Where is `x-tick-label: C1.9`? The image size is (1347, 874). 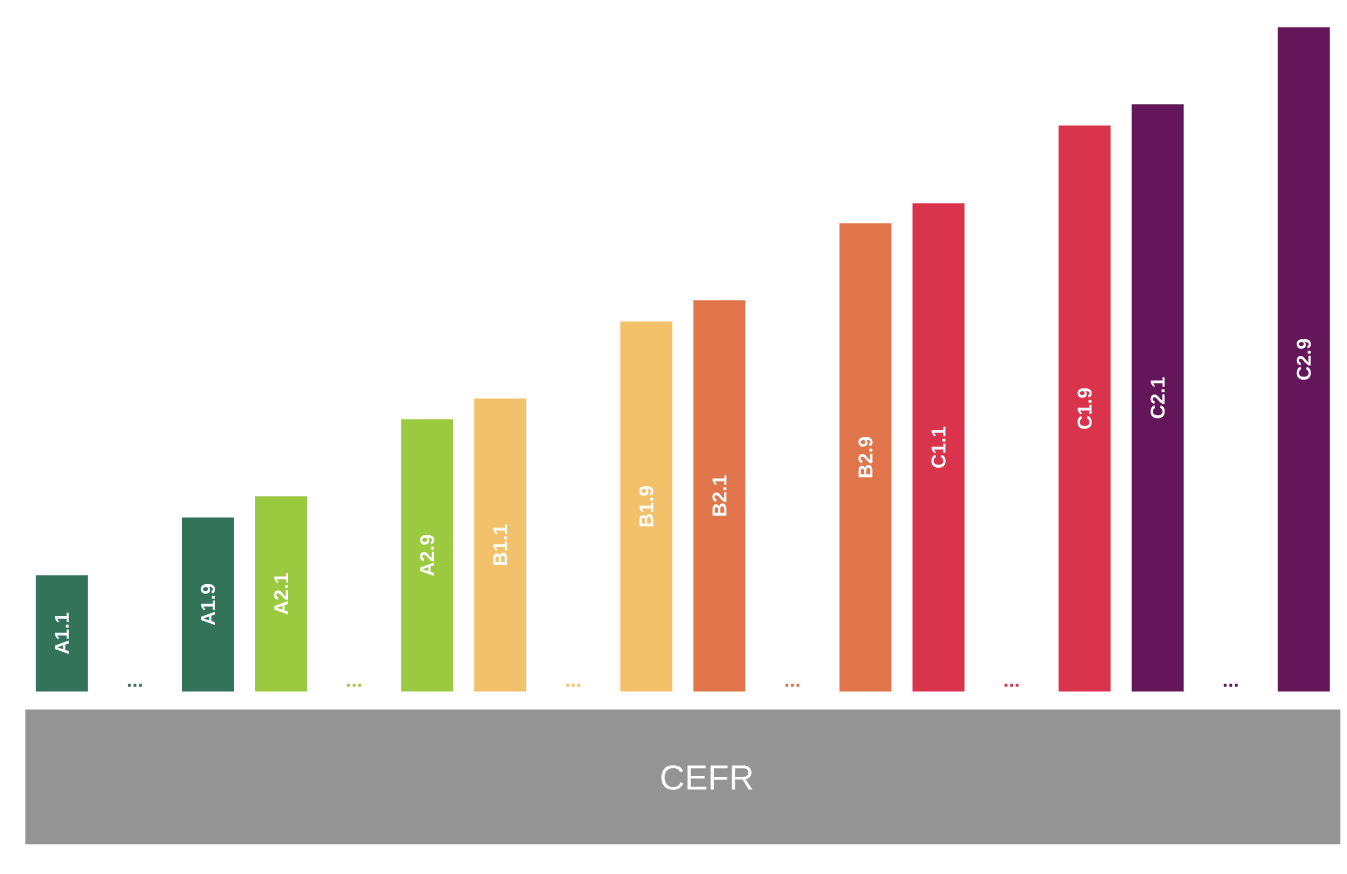
x-tick-label: C1.9 is located at coordinates (1084, 409).